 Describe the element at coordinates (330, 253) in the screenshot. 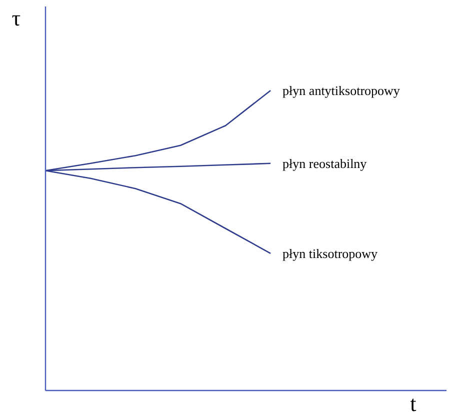

I see `series-label: płyn tiksotropowy` at that location.